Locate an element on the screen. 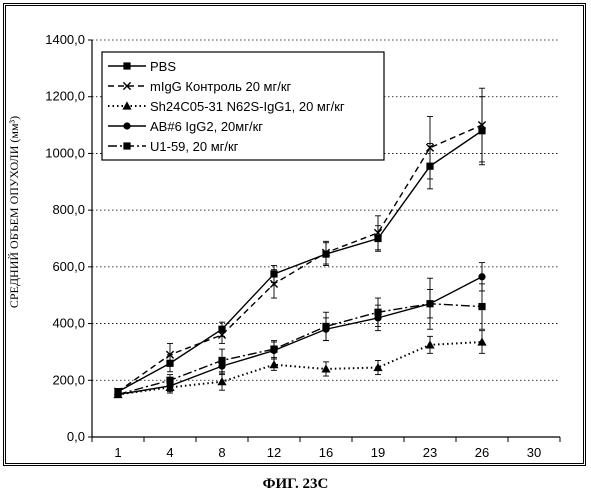 The image size is (591, 500). x-tick-label: 12 is located at coordinates (274, 452).